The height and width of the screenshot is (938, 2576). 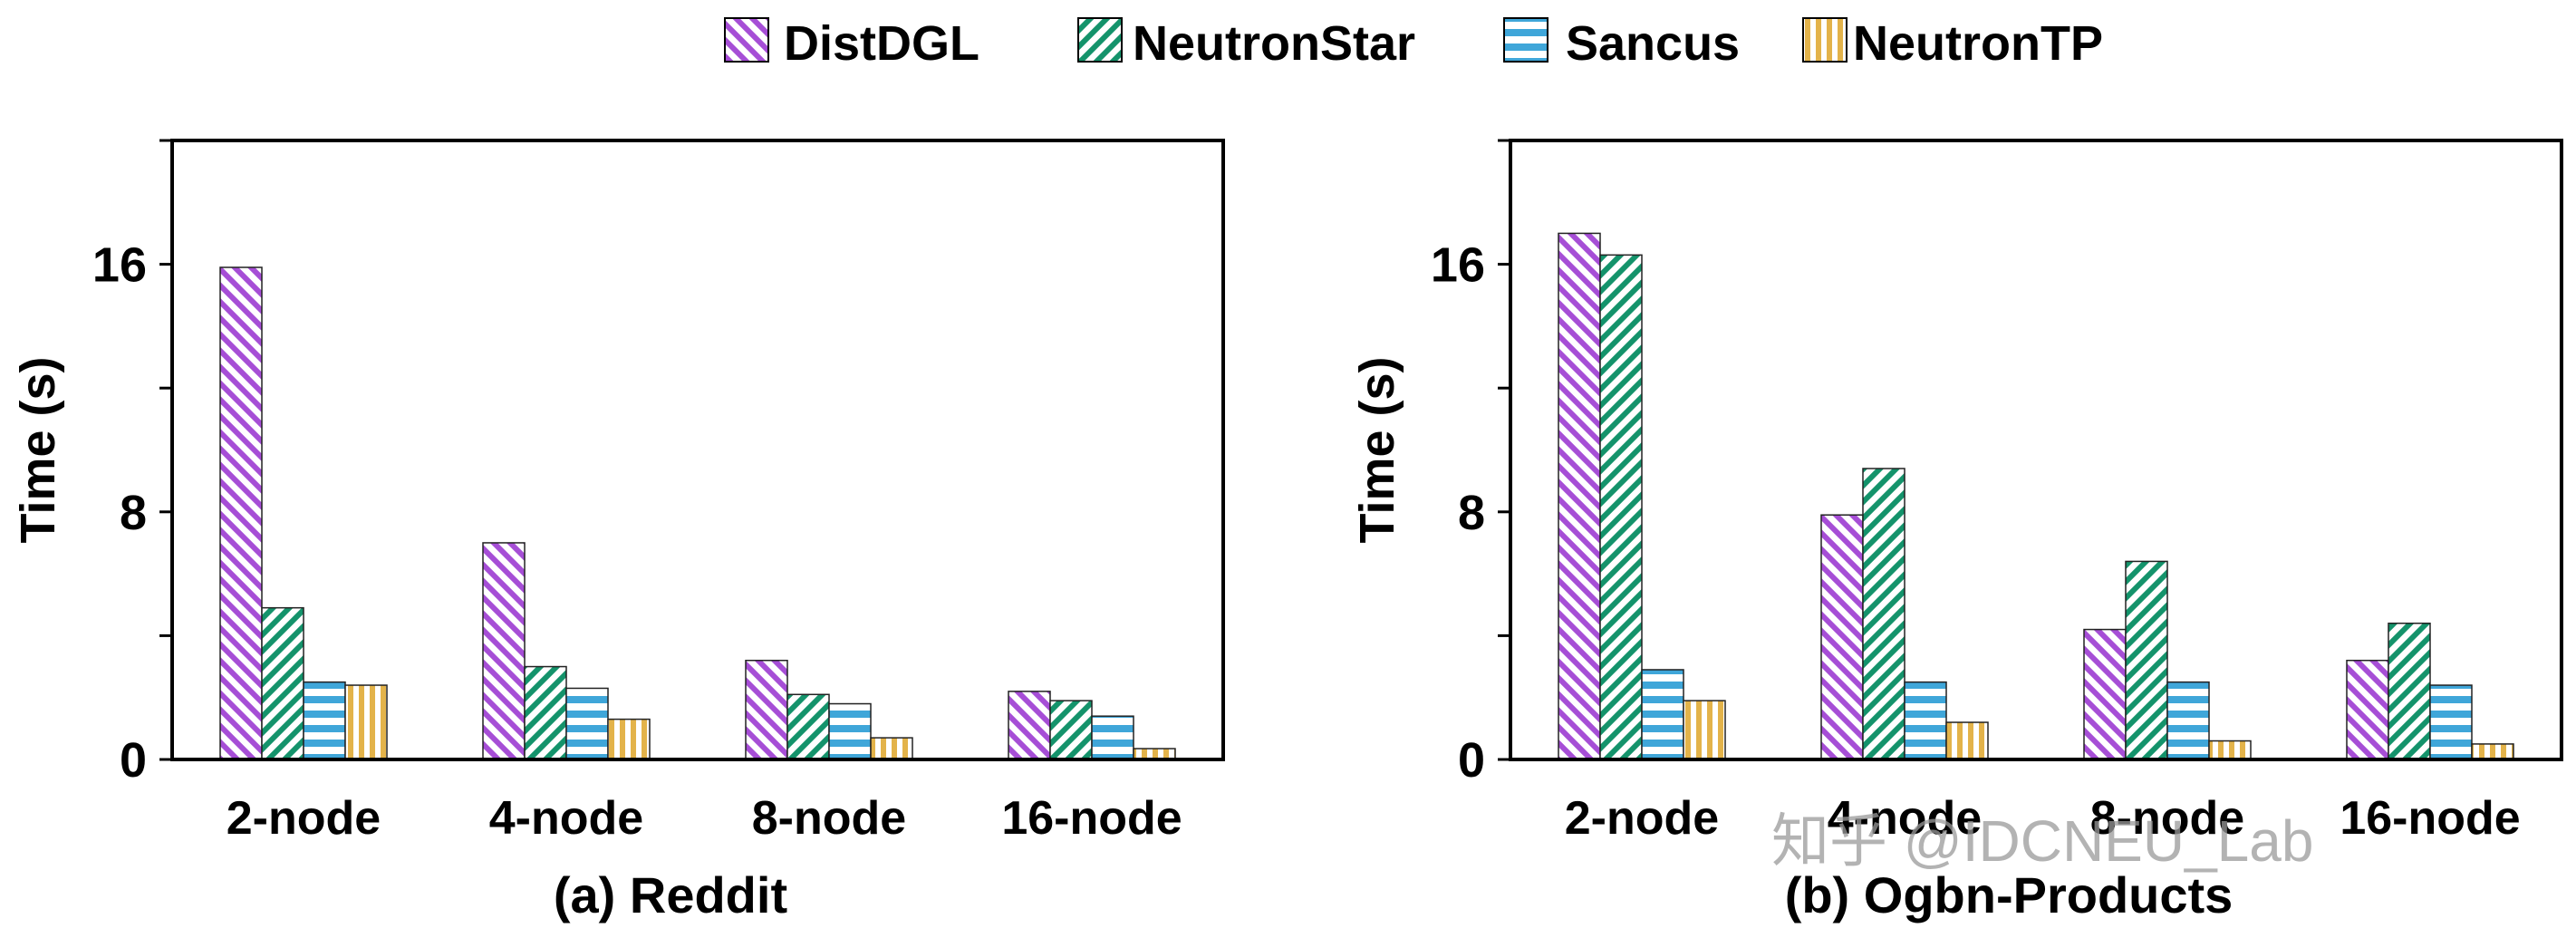 What do you see at coordinates (1825, 40) in the screenshot?
I see `legend-swatch-neutrontp` at bounding box center [1825, 40].